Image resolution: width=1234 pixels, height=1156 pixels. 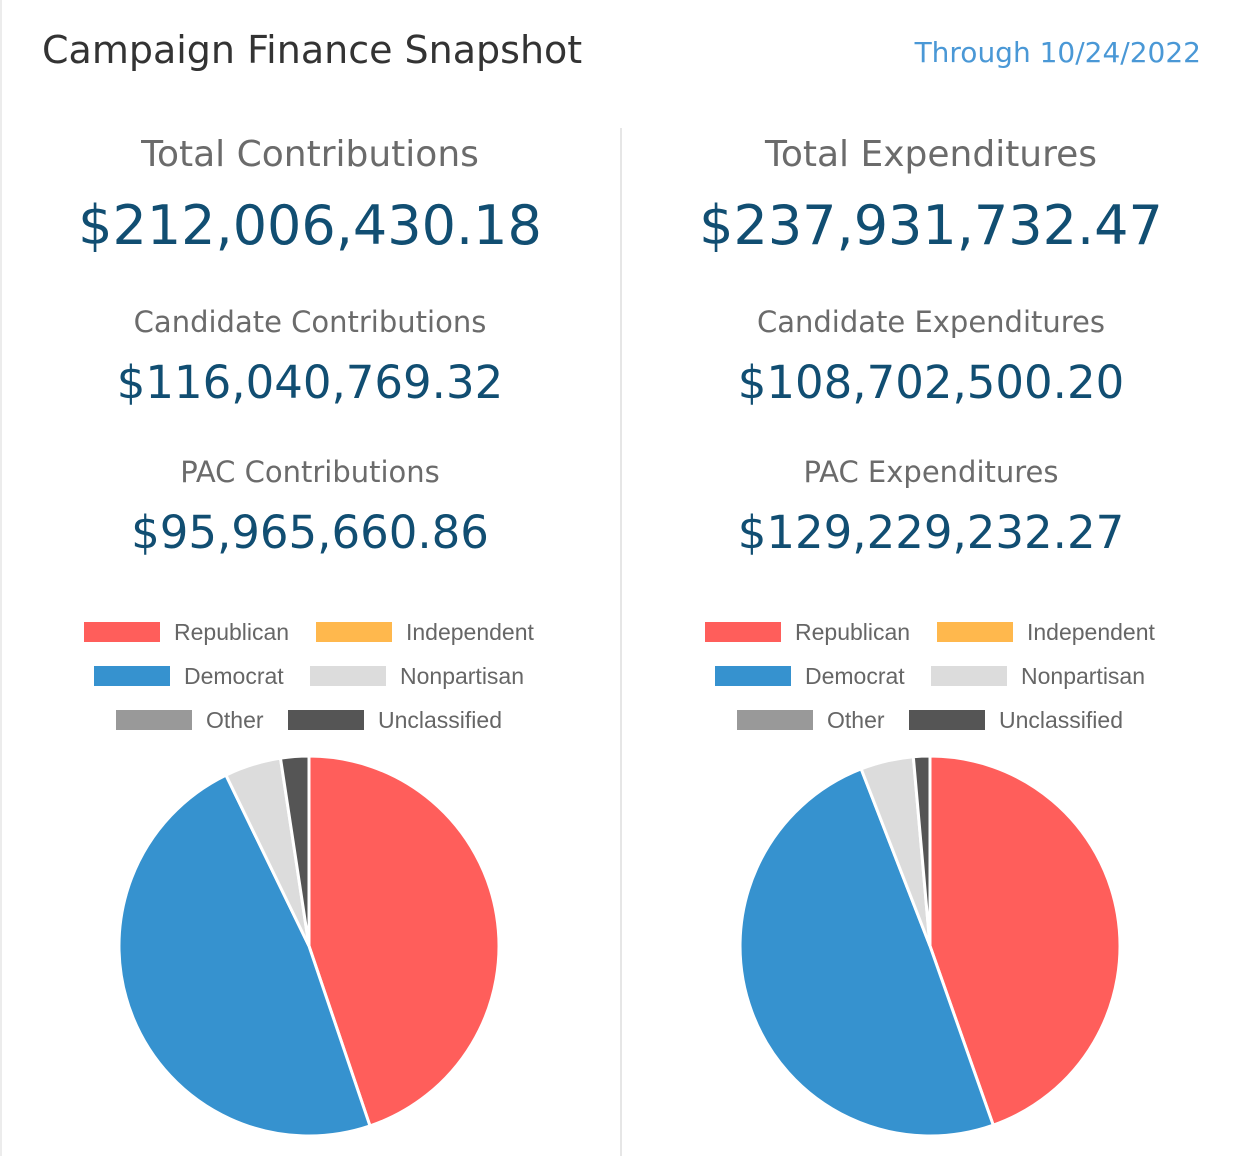 What do you see at coordinates (310, 225) in the screenshot?
I see `total-contributions-value: $212,006,430.18` at bounding box center [310, 225].